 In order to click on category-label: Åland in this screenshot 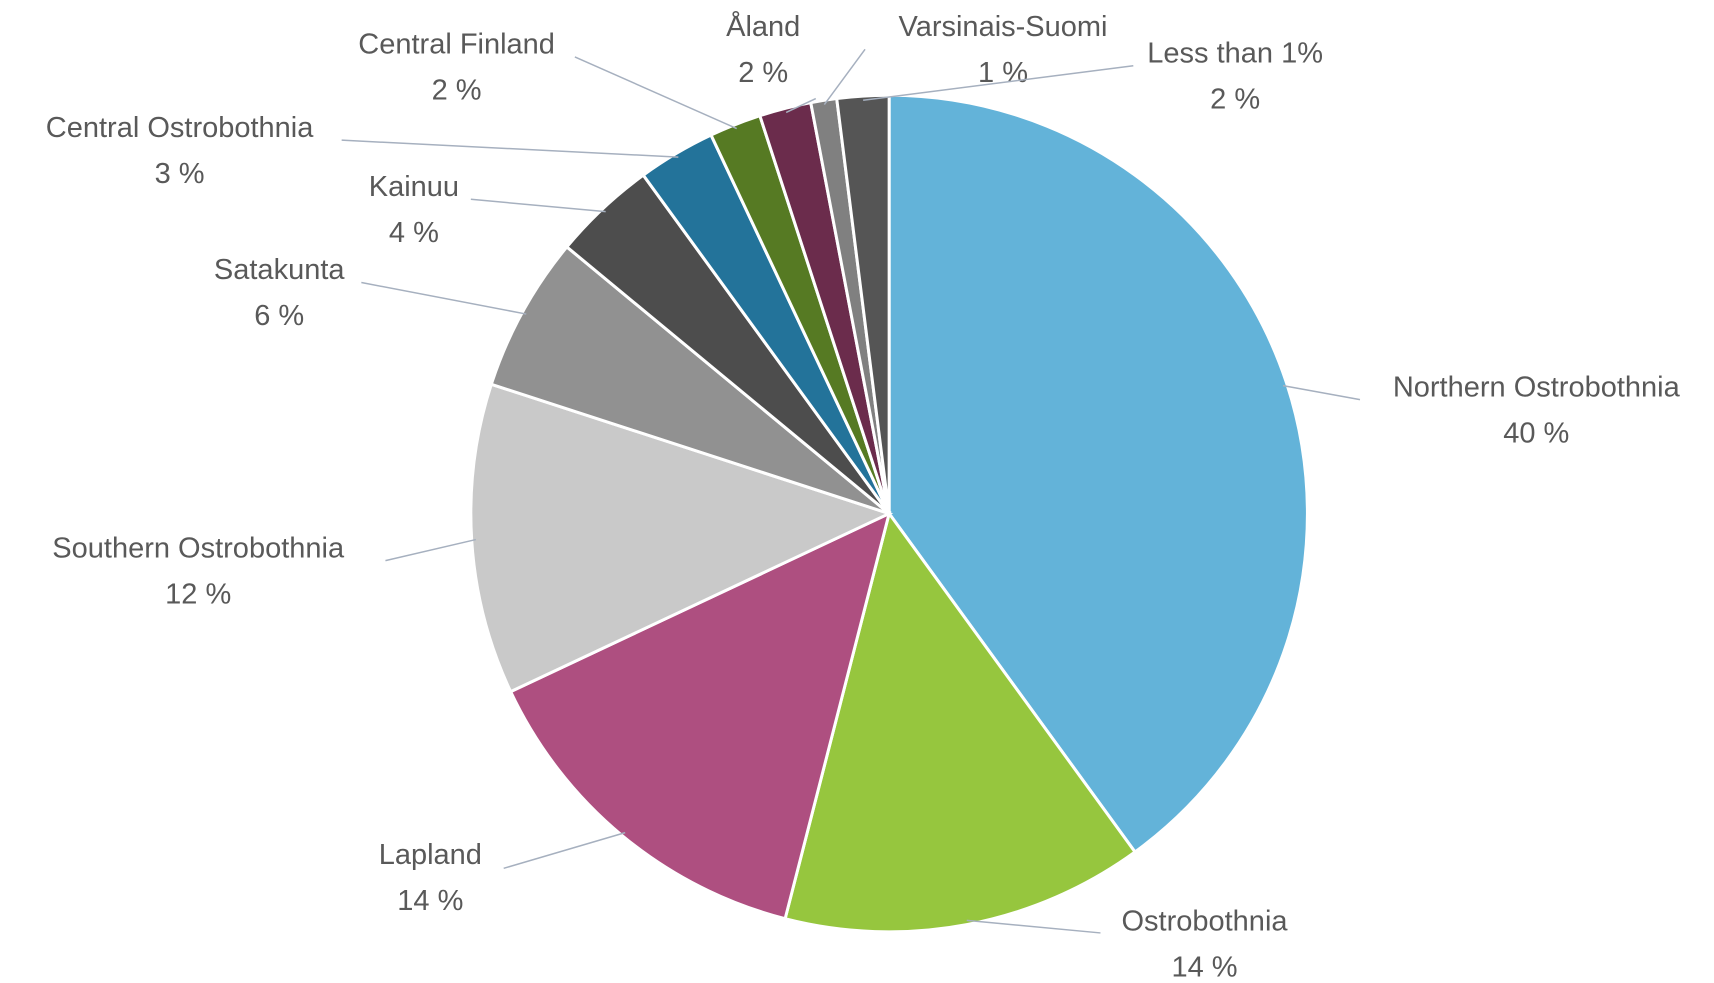, I will do `click(763, 26)`.